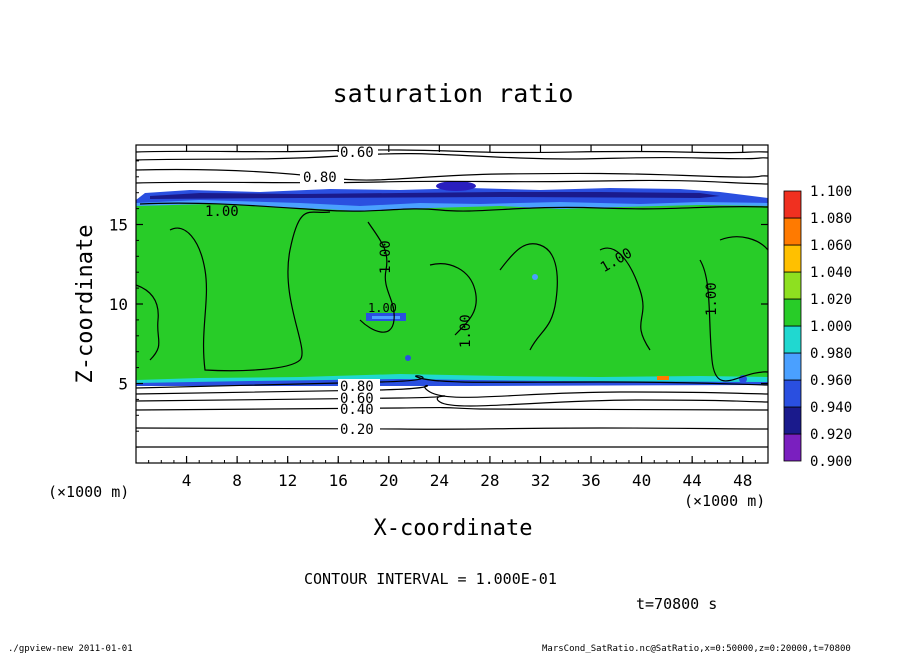 The height and width of the screenshot is (654, 904). What do you see at coordinates (237, 480) in the screenshot?
I see `x-tick-label: 8` at bounding box center [237, 480].